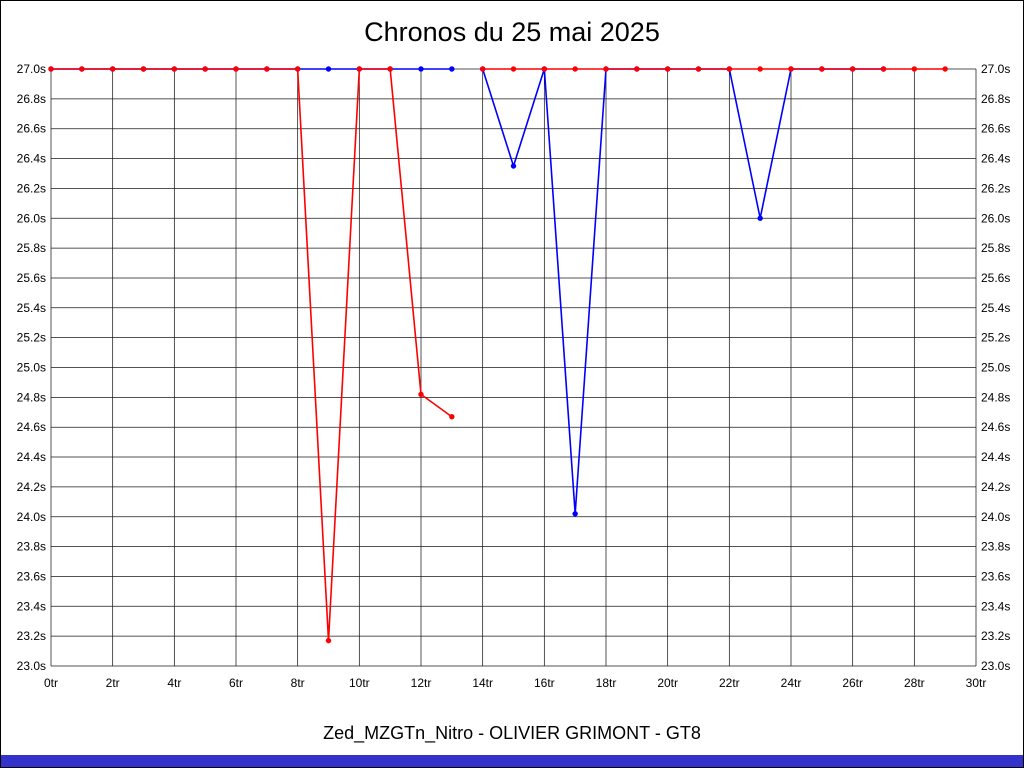 The width and height of the screenshot is (1024, 768). I want to click on x-tick-label: 12tr, so click(421, 683).